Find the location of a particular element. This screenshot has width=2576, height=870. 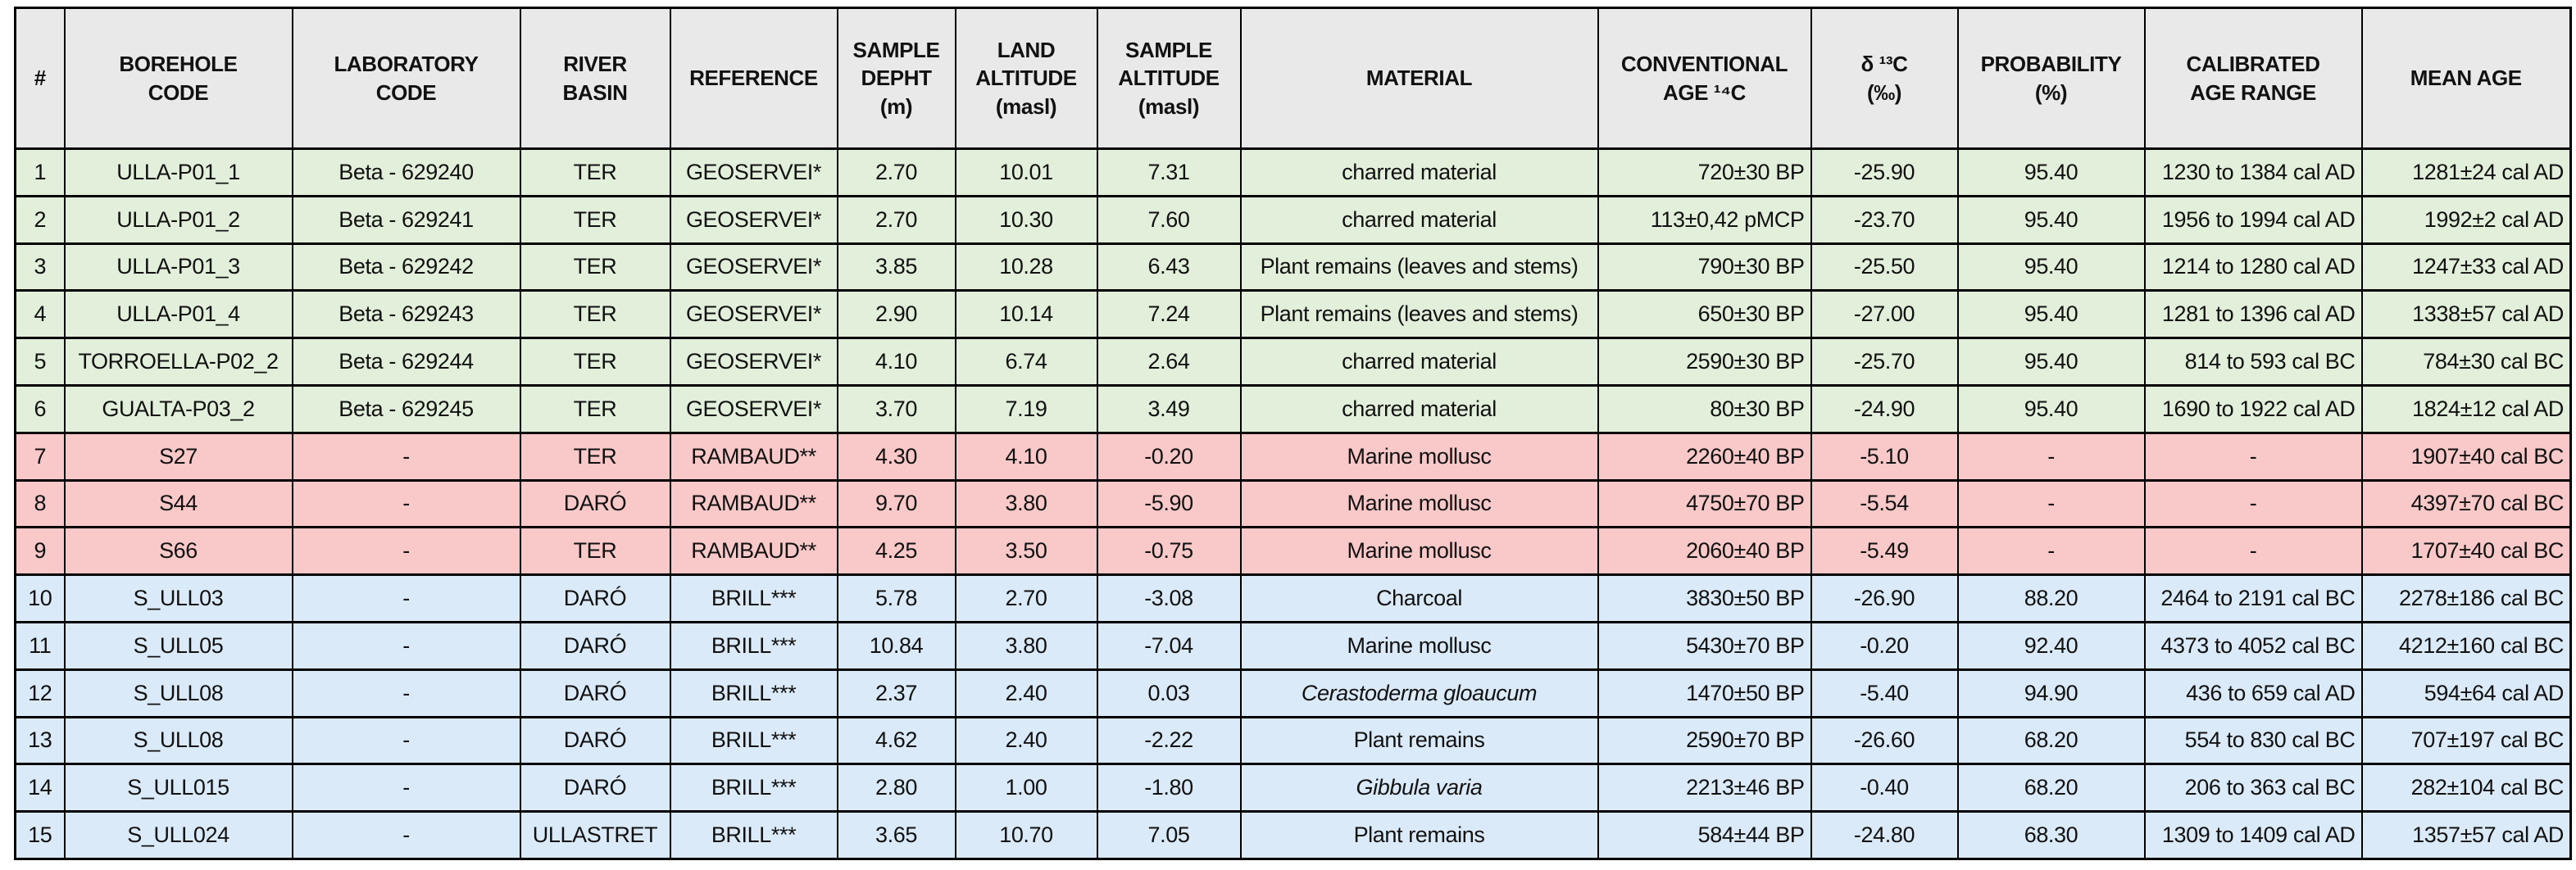

table-cell: ULLA-P01_2 is located at coordinates (178, 219).